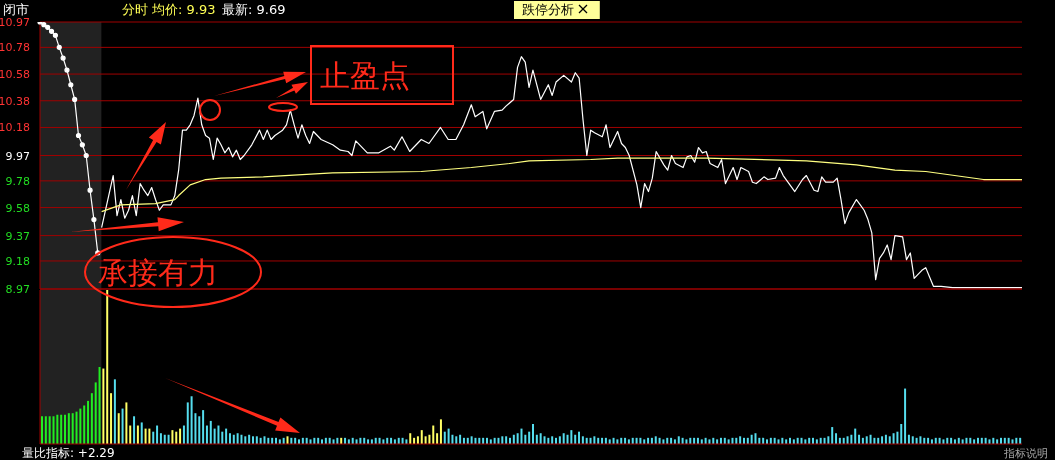 The height and width of the screenshot is (460, 1055). I want to click on y-tick-label: 9.58, so click(17, 208).